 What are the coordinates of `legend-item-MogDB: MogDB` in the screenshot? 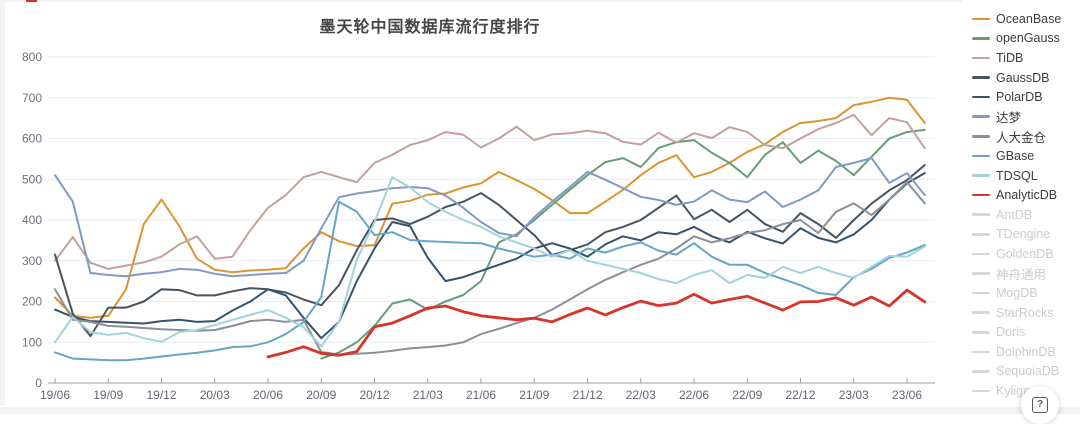 It's located at (1024, 293).